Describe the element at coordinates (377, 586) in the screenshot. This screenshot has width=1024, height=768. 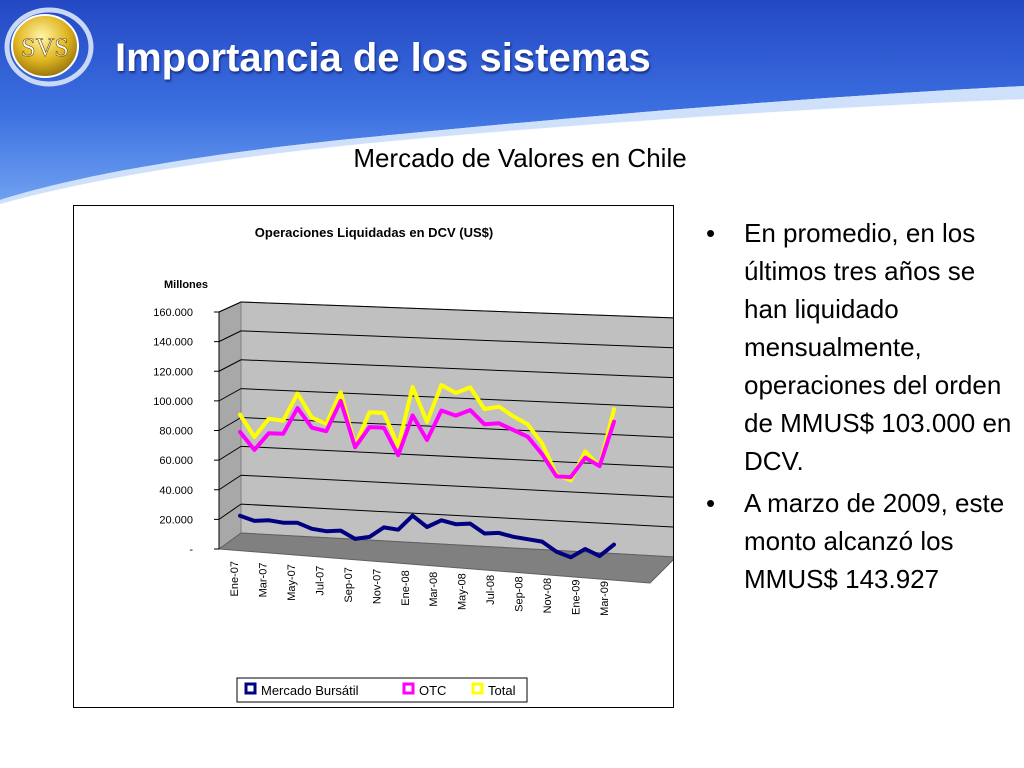
I see `x-tick-label: Nov-07` at that location.